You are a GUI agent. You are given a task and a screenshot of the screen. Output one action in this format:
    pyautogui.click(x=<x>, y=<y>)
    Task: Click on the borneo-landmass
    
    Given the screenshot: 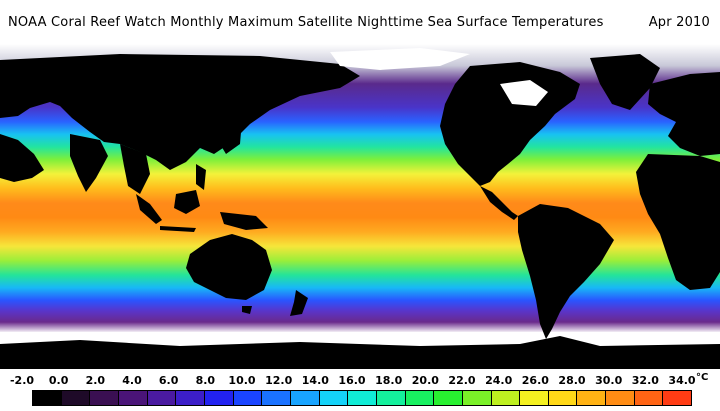 What is the action you would take?
    pyautogui.click(x=187, y=202)
    